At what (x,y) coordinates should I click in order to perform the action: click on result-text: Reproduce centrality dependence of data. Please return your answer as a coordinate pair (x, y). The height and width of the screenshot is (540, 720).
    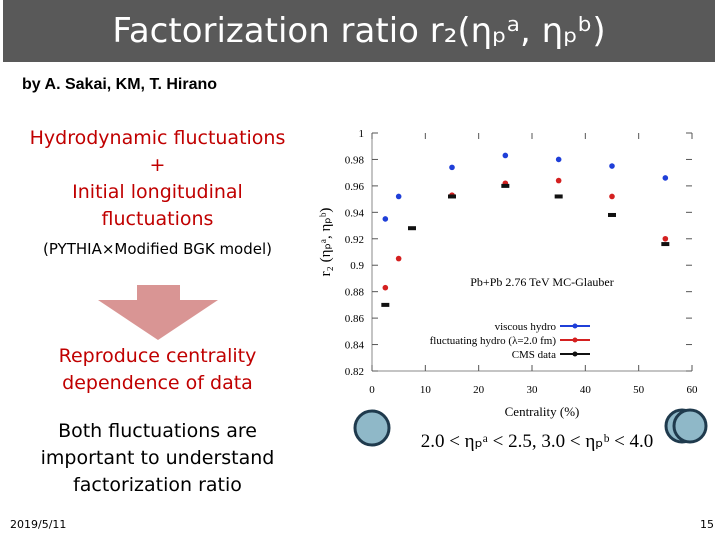
    Looking at the image, I should click on (157, 370).